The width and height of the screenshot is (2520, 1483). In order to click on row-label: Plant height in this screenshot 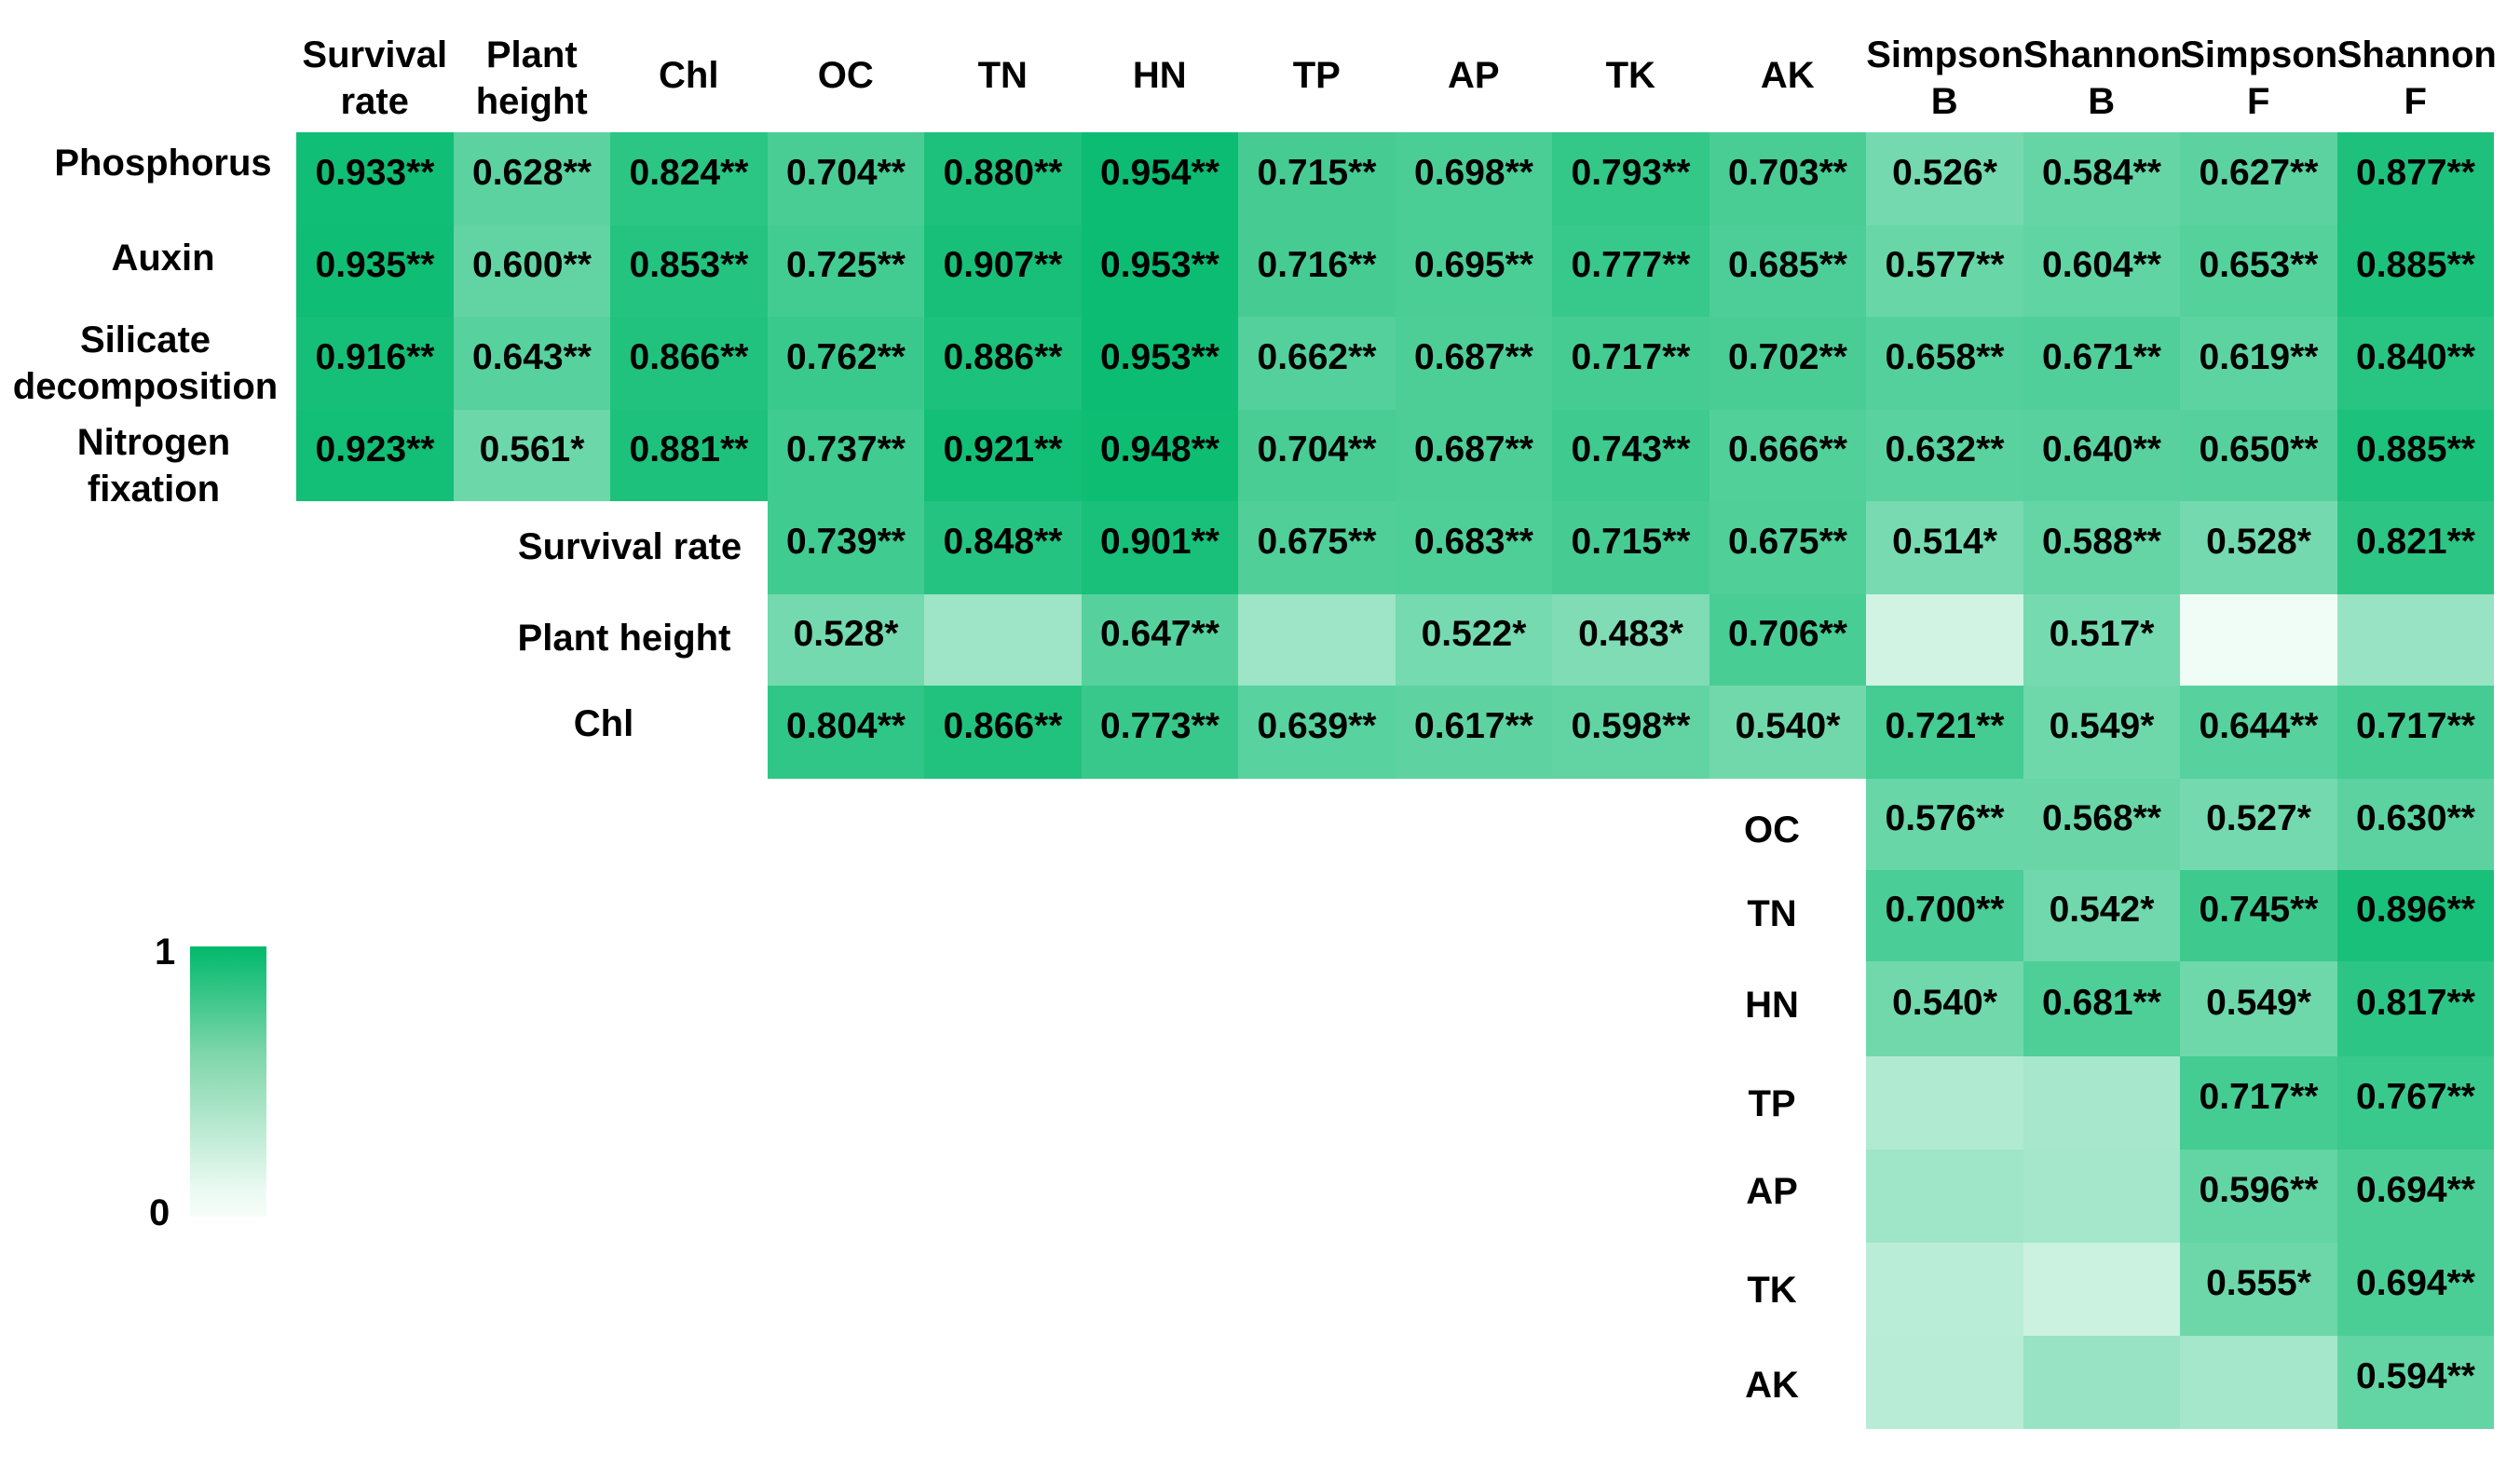, I will do `click(624, 638)`.